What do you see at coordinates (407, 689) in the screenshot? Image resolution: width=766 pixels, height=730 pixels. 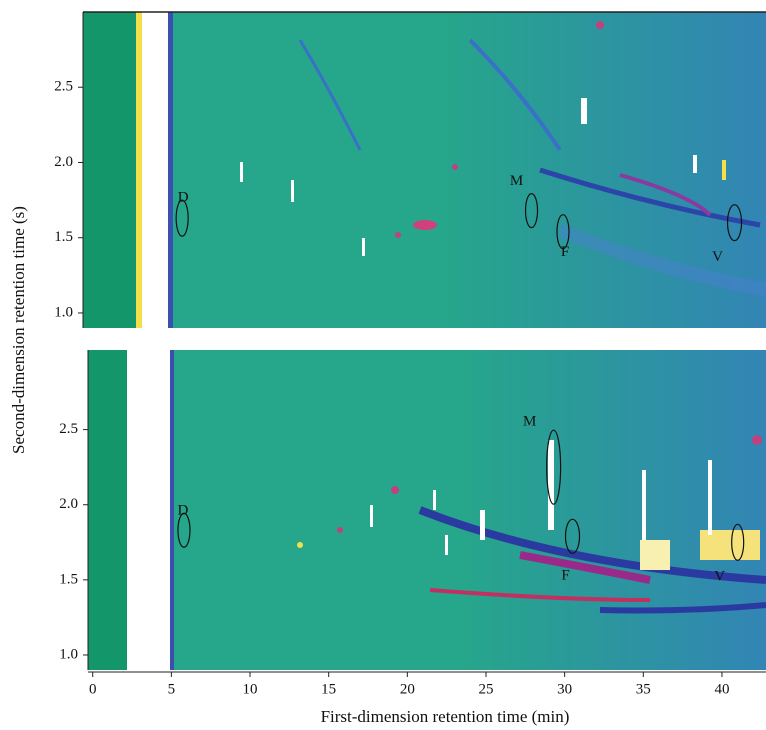 I see `x-tick-label: 20` at bounding box center [407, 689].